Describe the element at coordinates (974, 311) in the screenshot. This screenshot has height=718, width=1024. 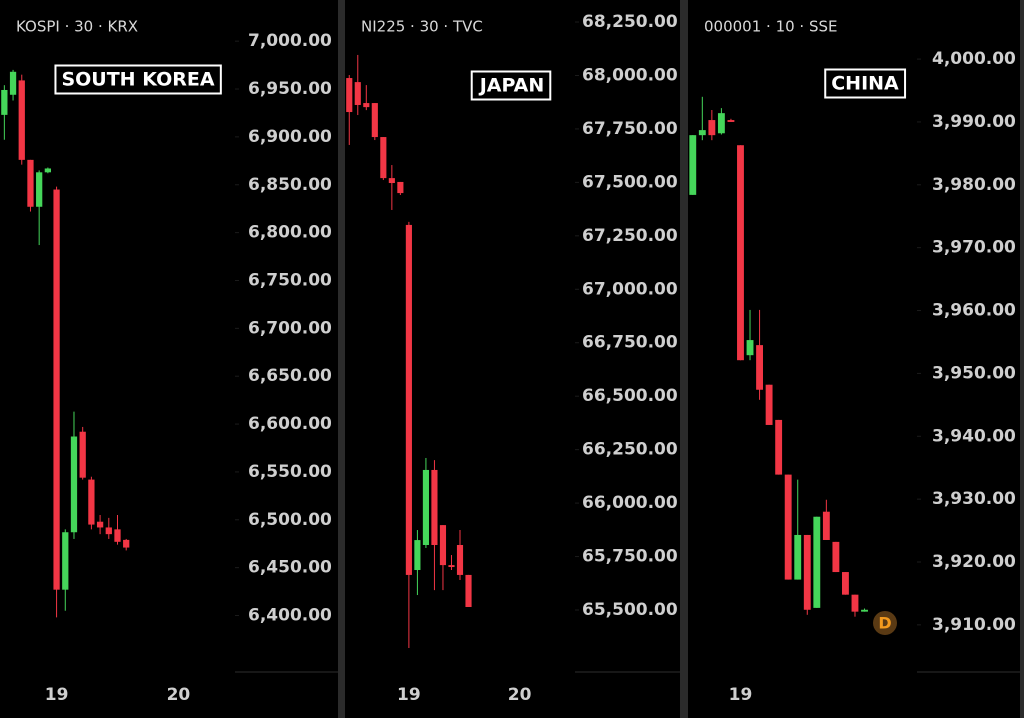
I see `y-tick-label: 3,960.00` at that location.